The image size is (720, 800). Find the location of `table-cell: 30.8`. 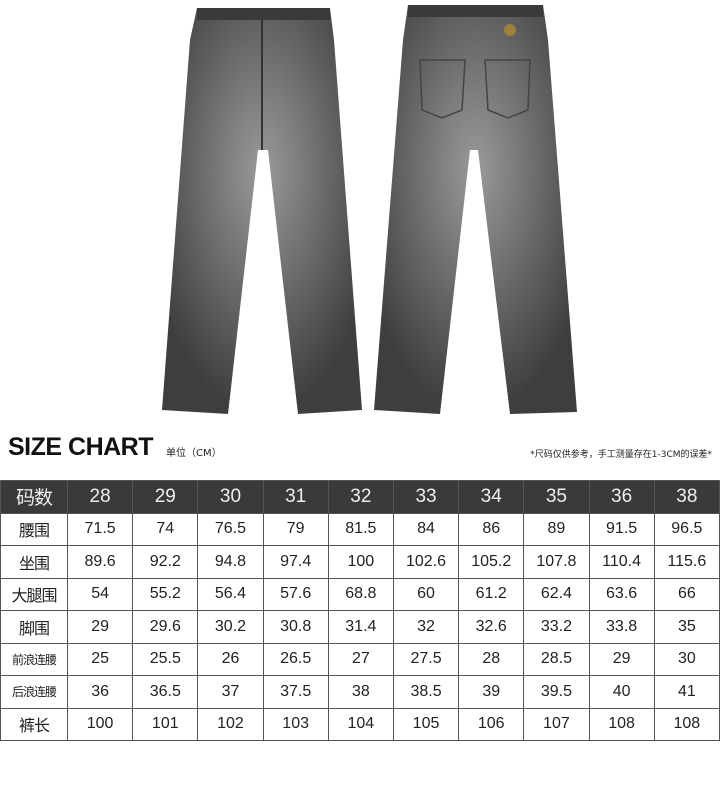

table-cell: 30.8 is located at coordinates (295, 627).